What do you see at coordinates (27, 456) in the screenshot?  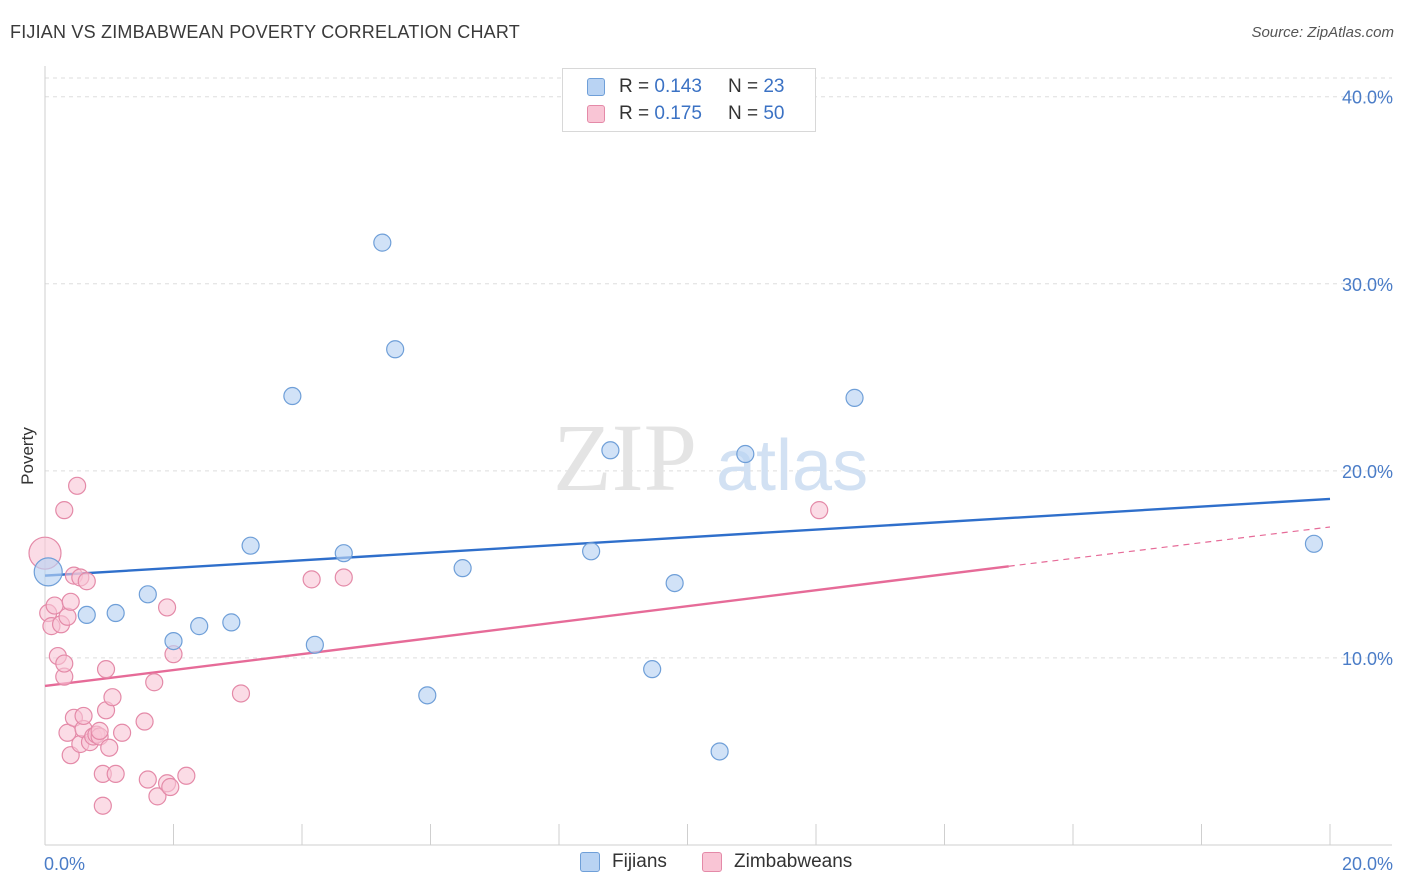 I see `y-axis-label: Poverty` at bounding box center [27, 456].